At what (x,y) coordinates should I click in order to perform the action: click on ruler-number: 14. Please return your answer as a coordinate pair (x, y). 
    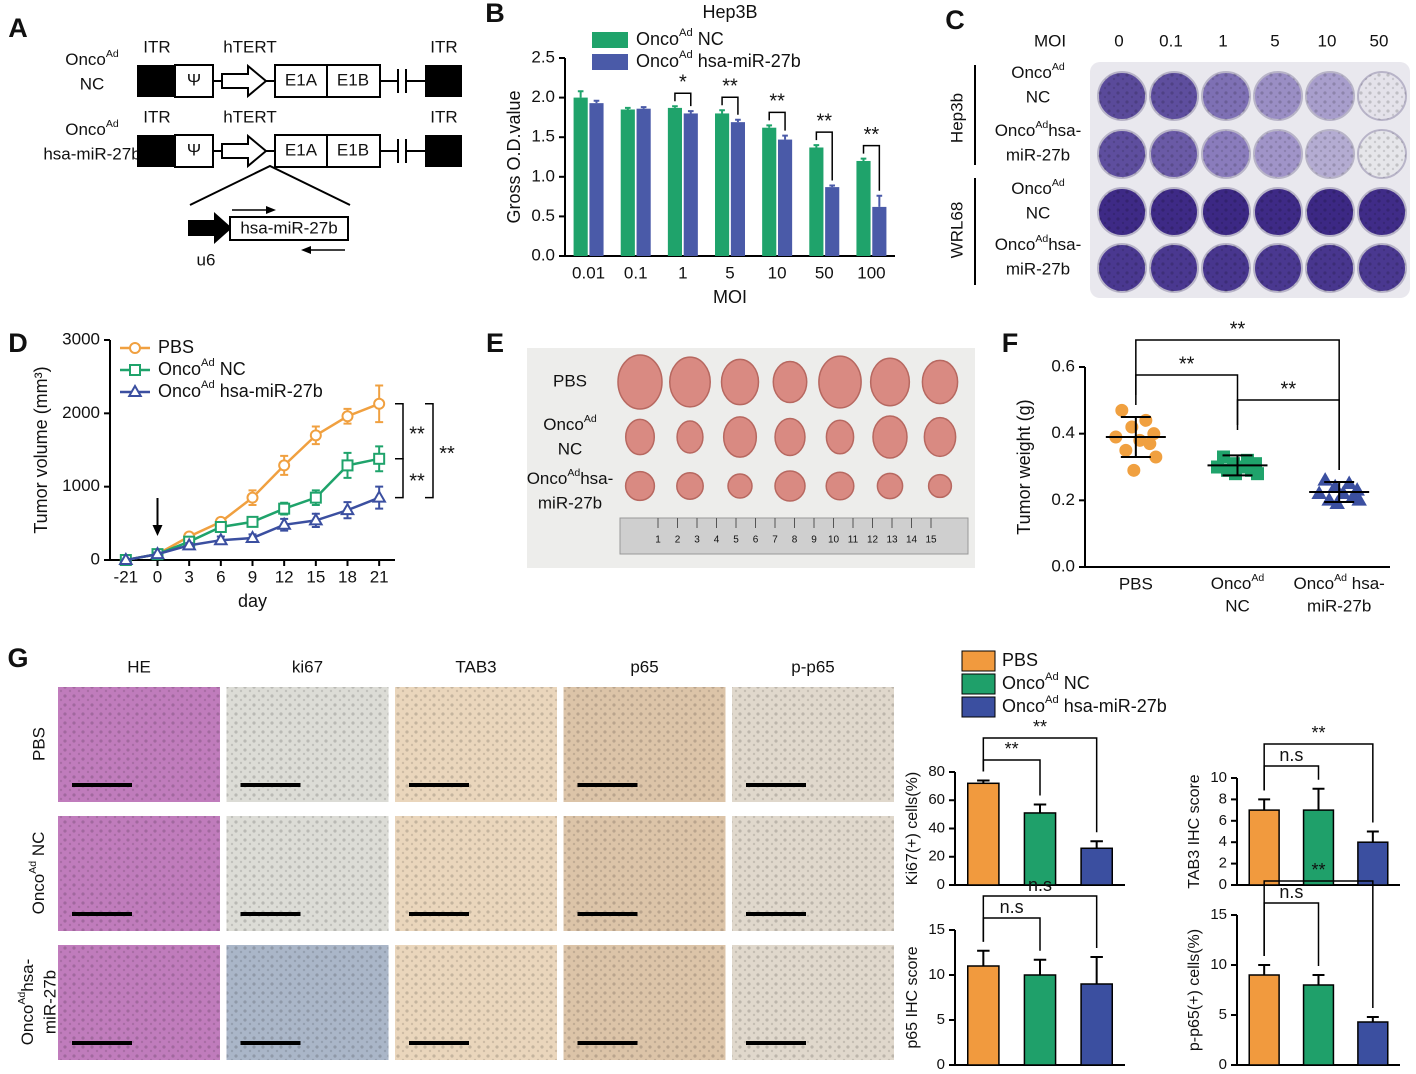
    Looking at the image, I should click on (912, 540).